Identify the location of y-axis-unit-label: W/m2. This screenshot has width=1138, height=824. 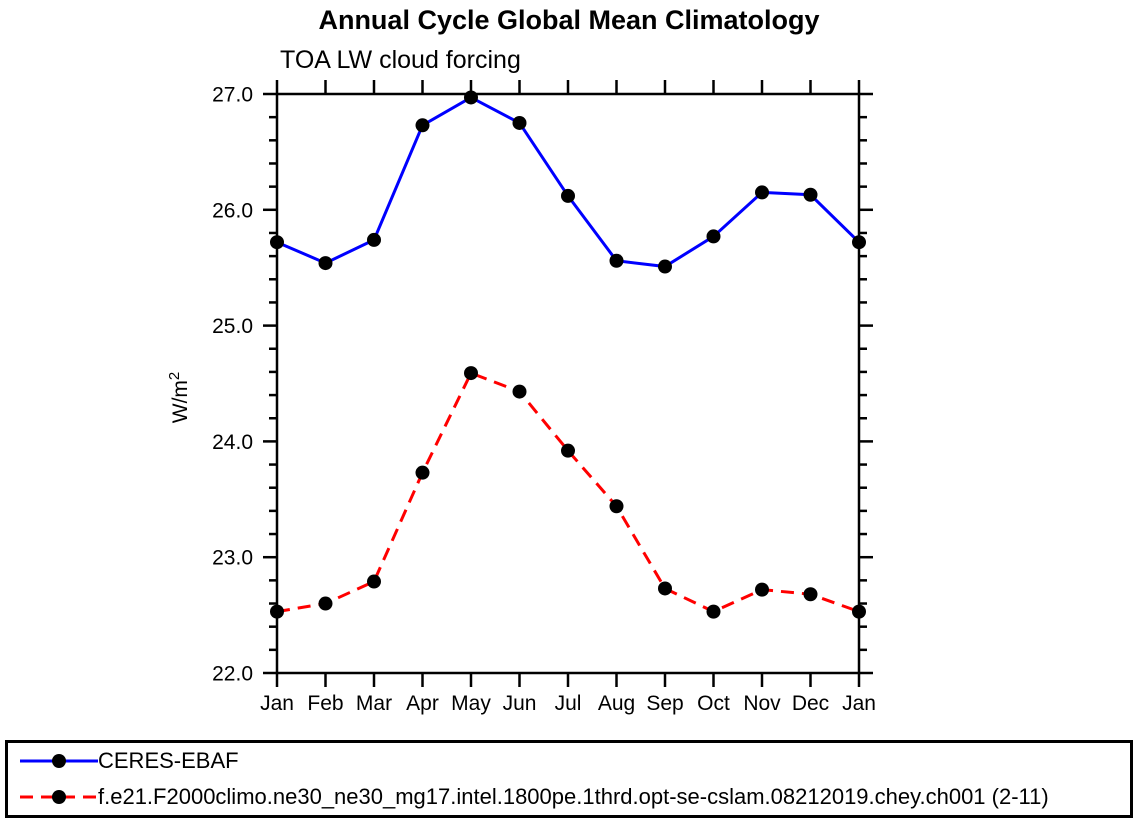
(179, 398).